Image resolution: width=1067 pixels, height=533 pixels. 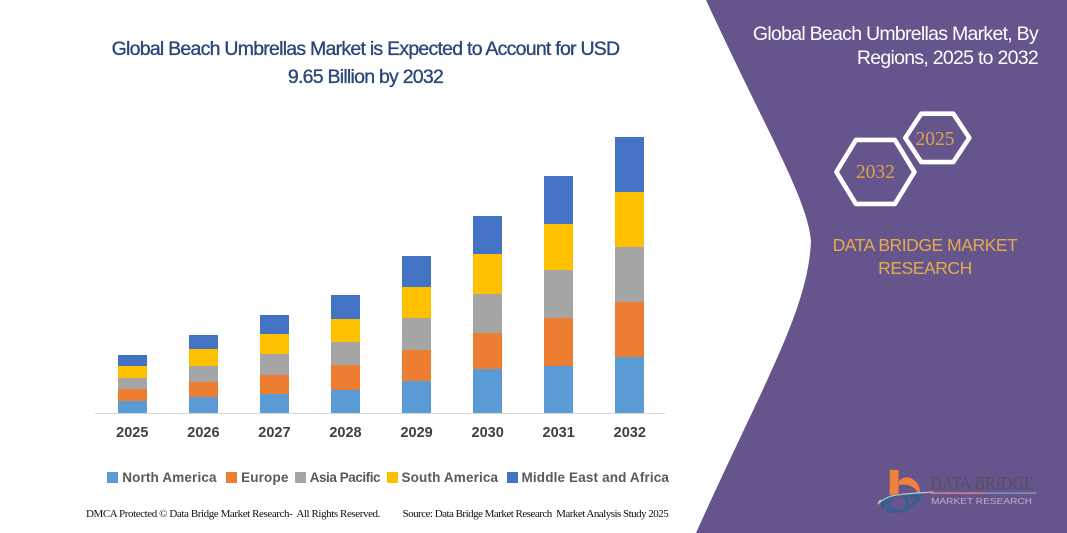 I want to click on svg-text: 2032, so click(x=875, y=172).